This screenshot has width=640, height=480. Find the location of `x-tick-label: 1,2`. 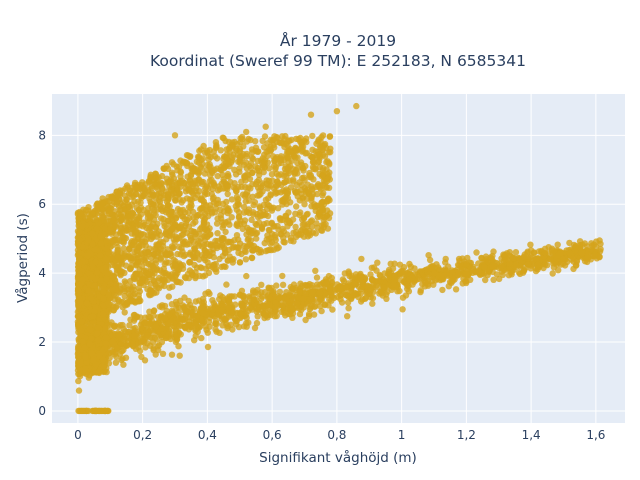

x-tick-label: 1,2 is located at coordinates (466, 435).